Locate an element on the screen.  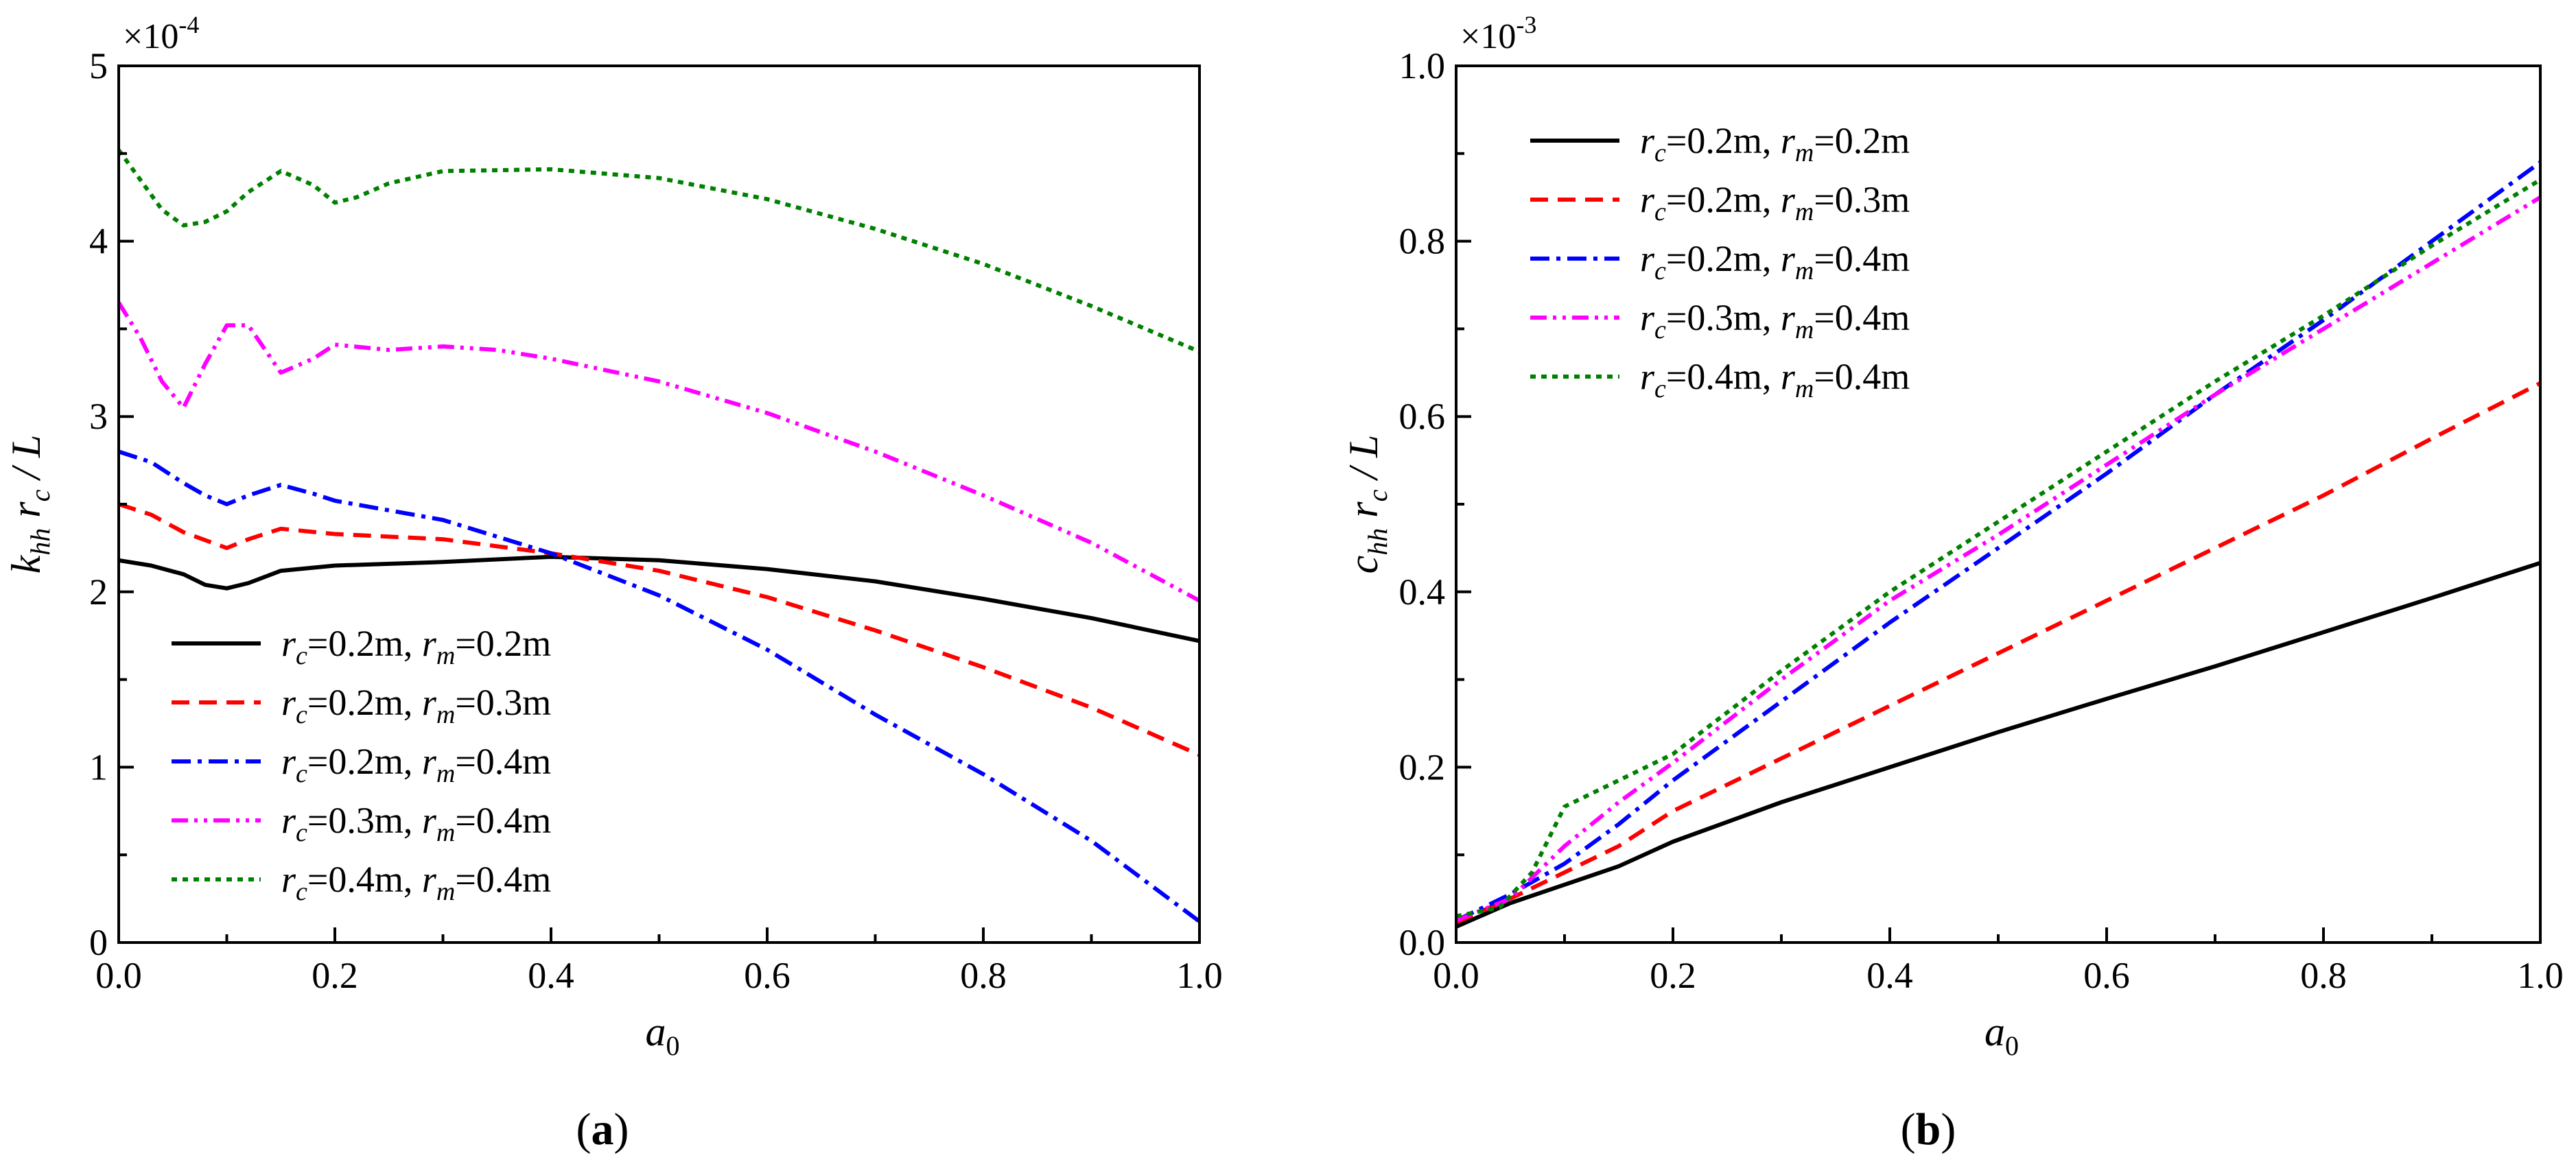
y-label-var: c is located at coordinates (1363, 565).